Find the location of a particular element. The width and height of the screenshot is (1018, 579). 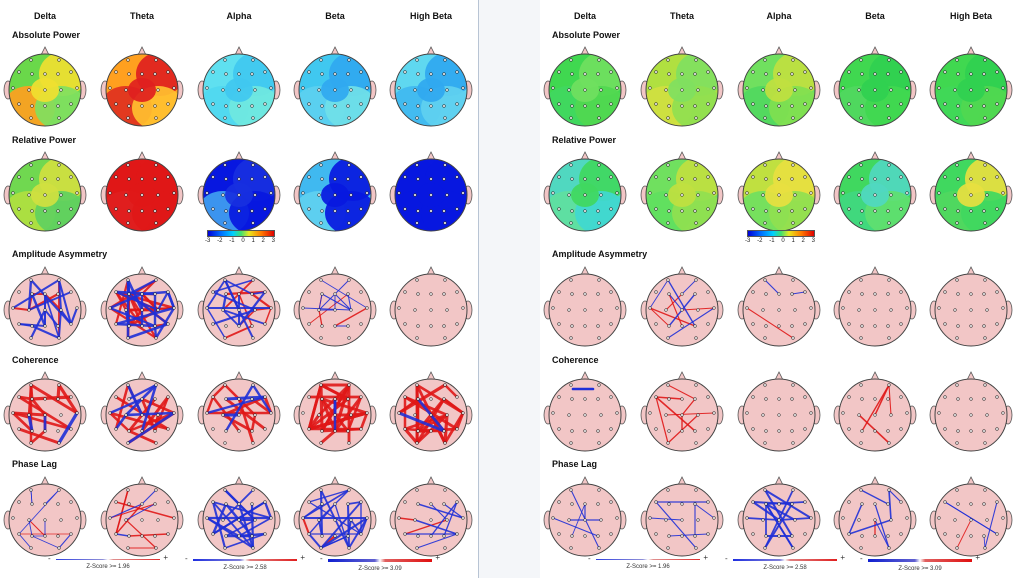

head-theta-coh is located at coordinates (682, 414).